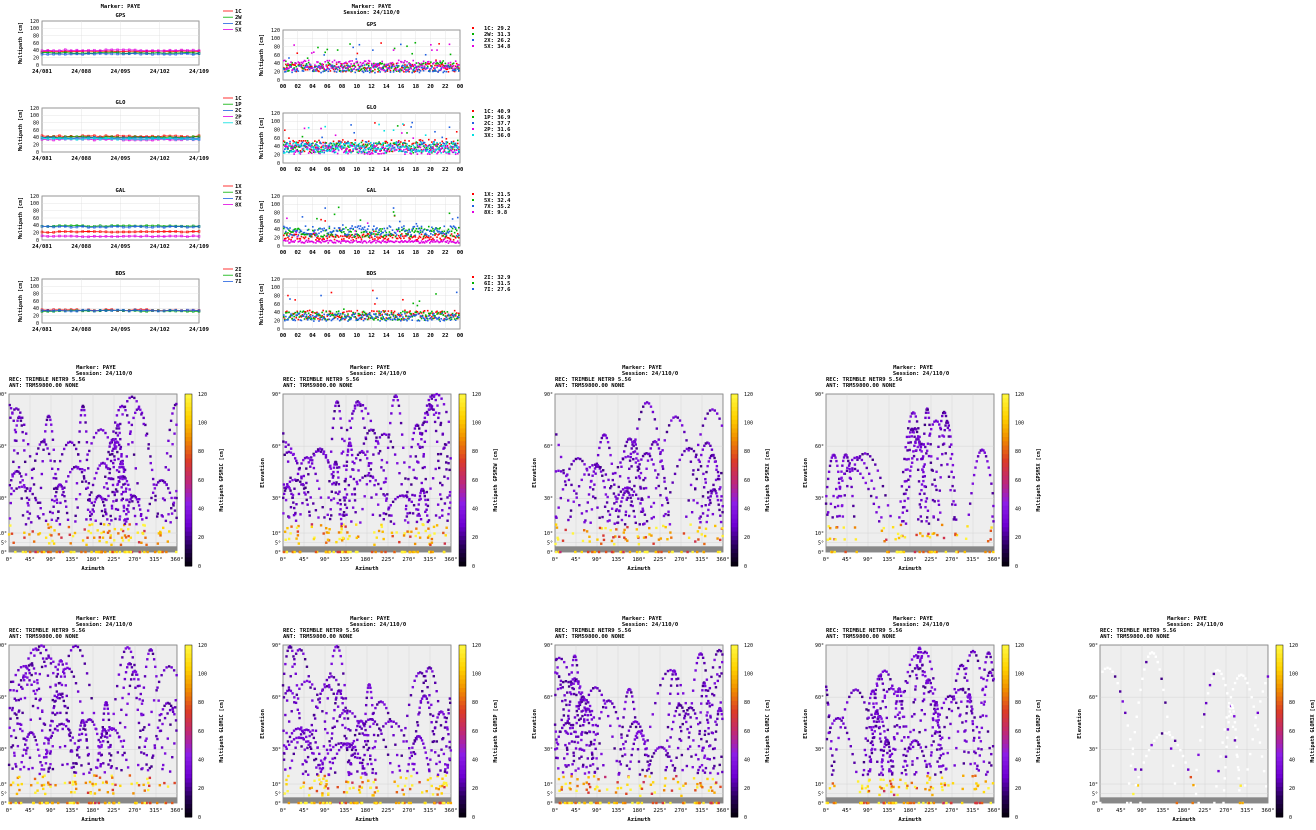 The width and height of the screenshot is (1316, 830). I want to click on series-line, so click(120, 54).